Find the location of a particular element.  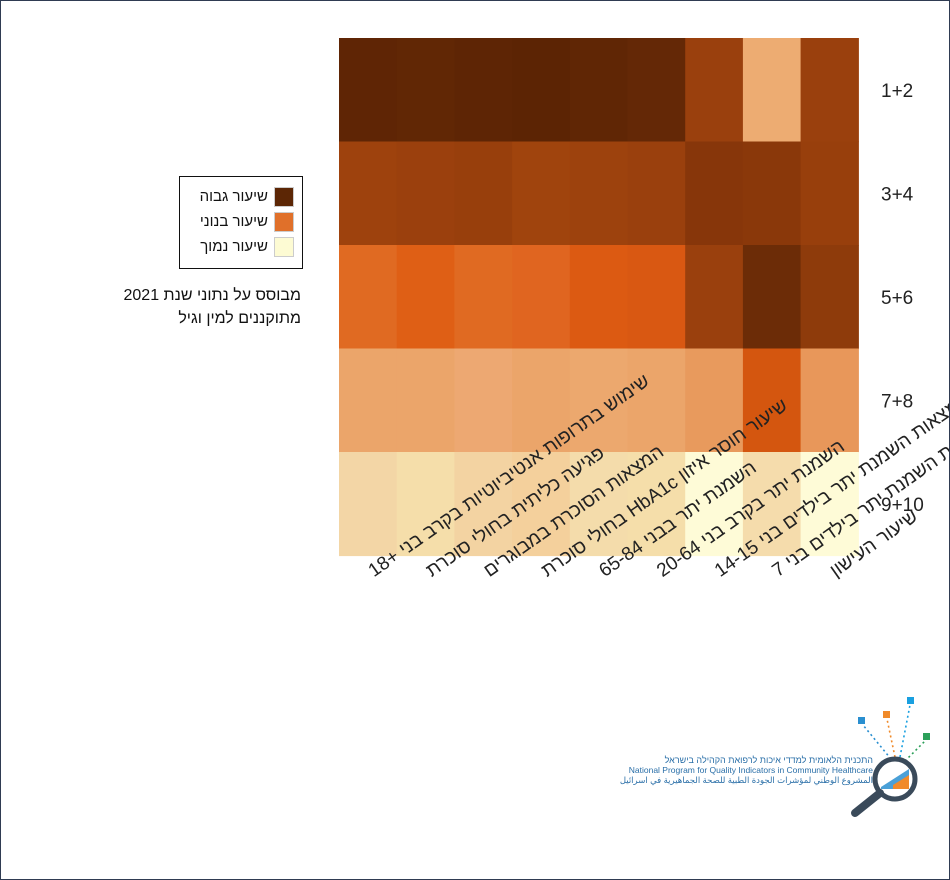

legend-item-low: שיעור נמוך is located at coordinates (241, 246).